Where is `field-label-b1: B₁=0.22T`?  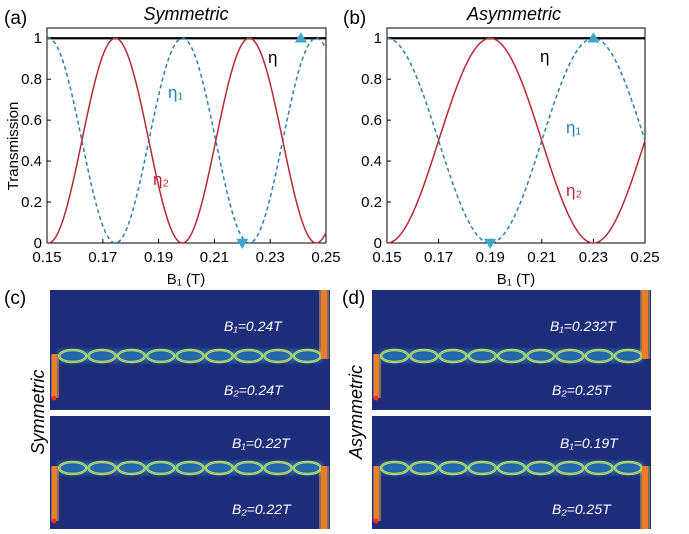
field-label-b1: B₁=0.22T is located at coordinates (261, 443).